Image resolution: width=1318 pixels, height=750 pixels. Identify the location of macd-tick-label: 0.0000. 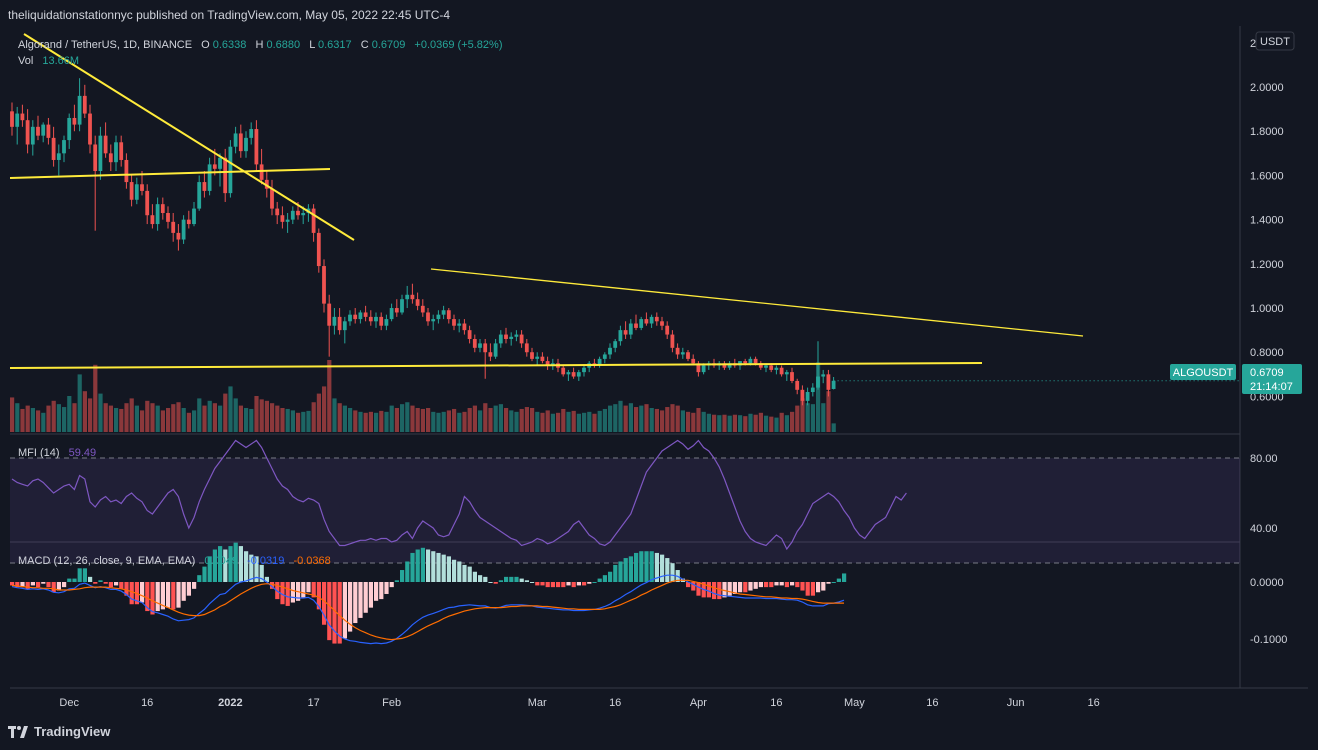
(1267, 583).